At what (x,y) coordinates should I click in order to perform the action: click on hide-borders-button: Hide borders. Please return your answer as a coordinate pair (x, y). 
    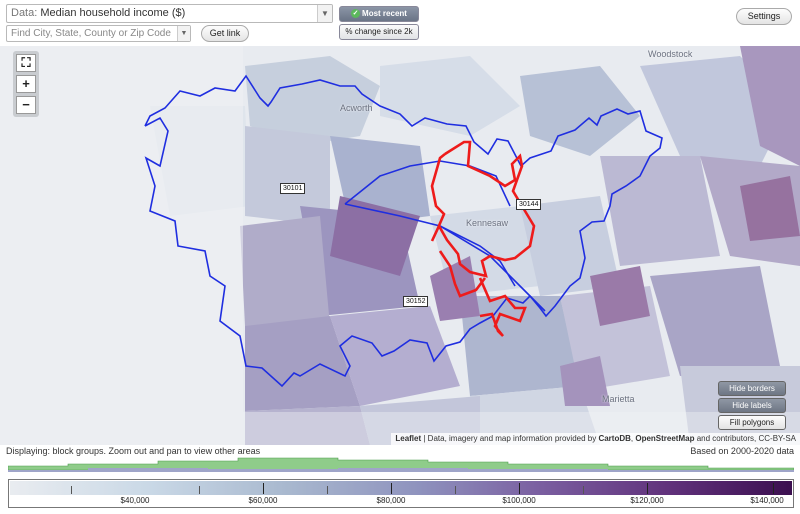
    Looking at the image, I should click on (752, 388).